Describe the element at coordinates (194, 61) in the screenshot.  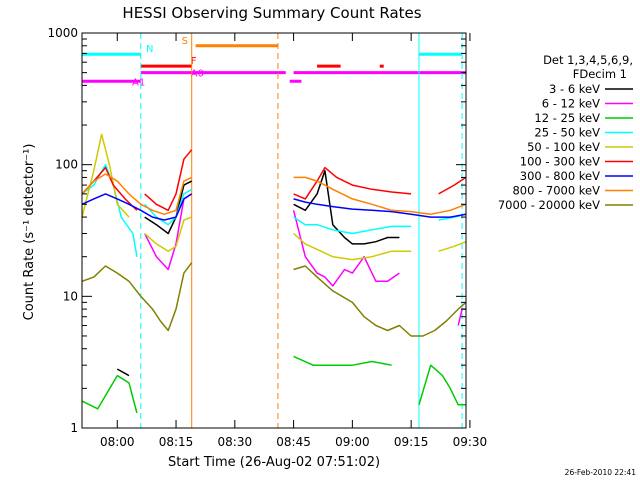
I see `flag-label-f: F` at that location.